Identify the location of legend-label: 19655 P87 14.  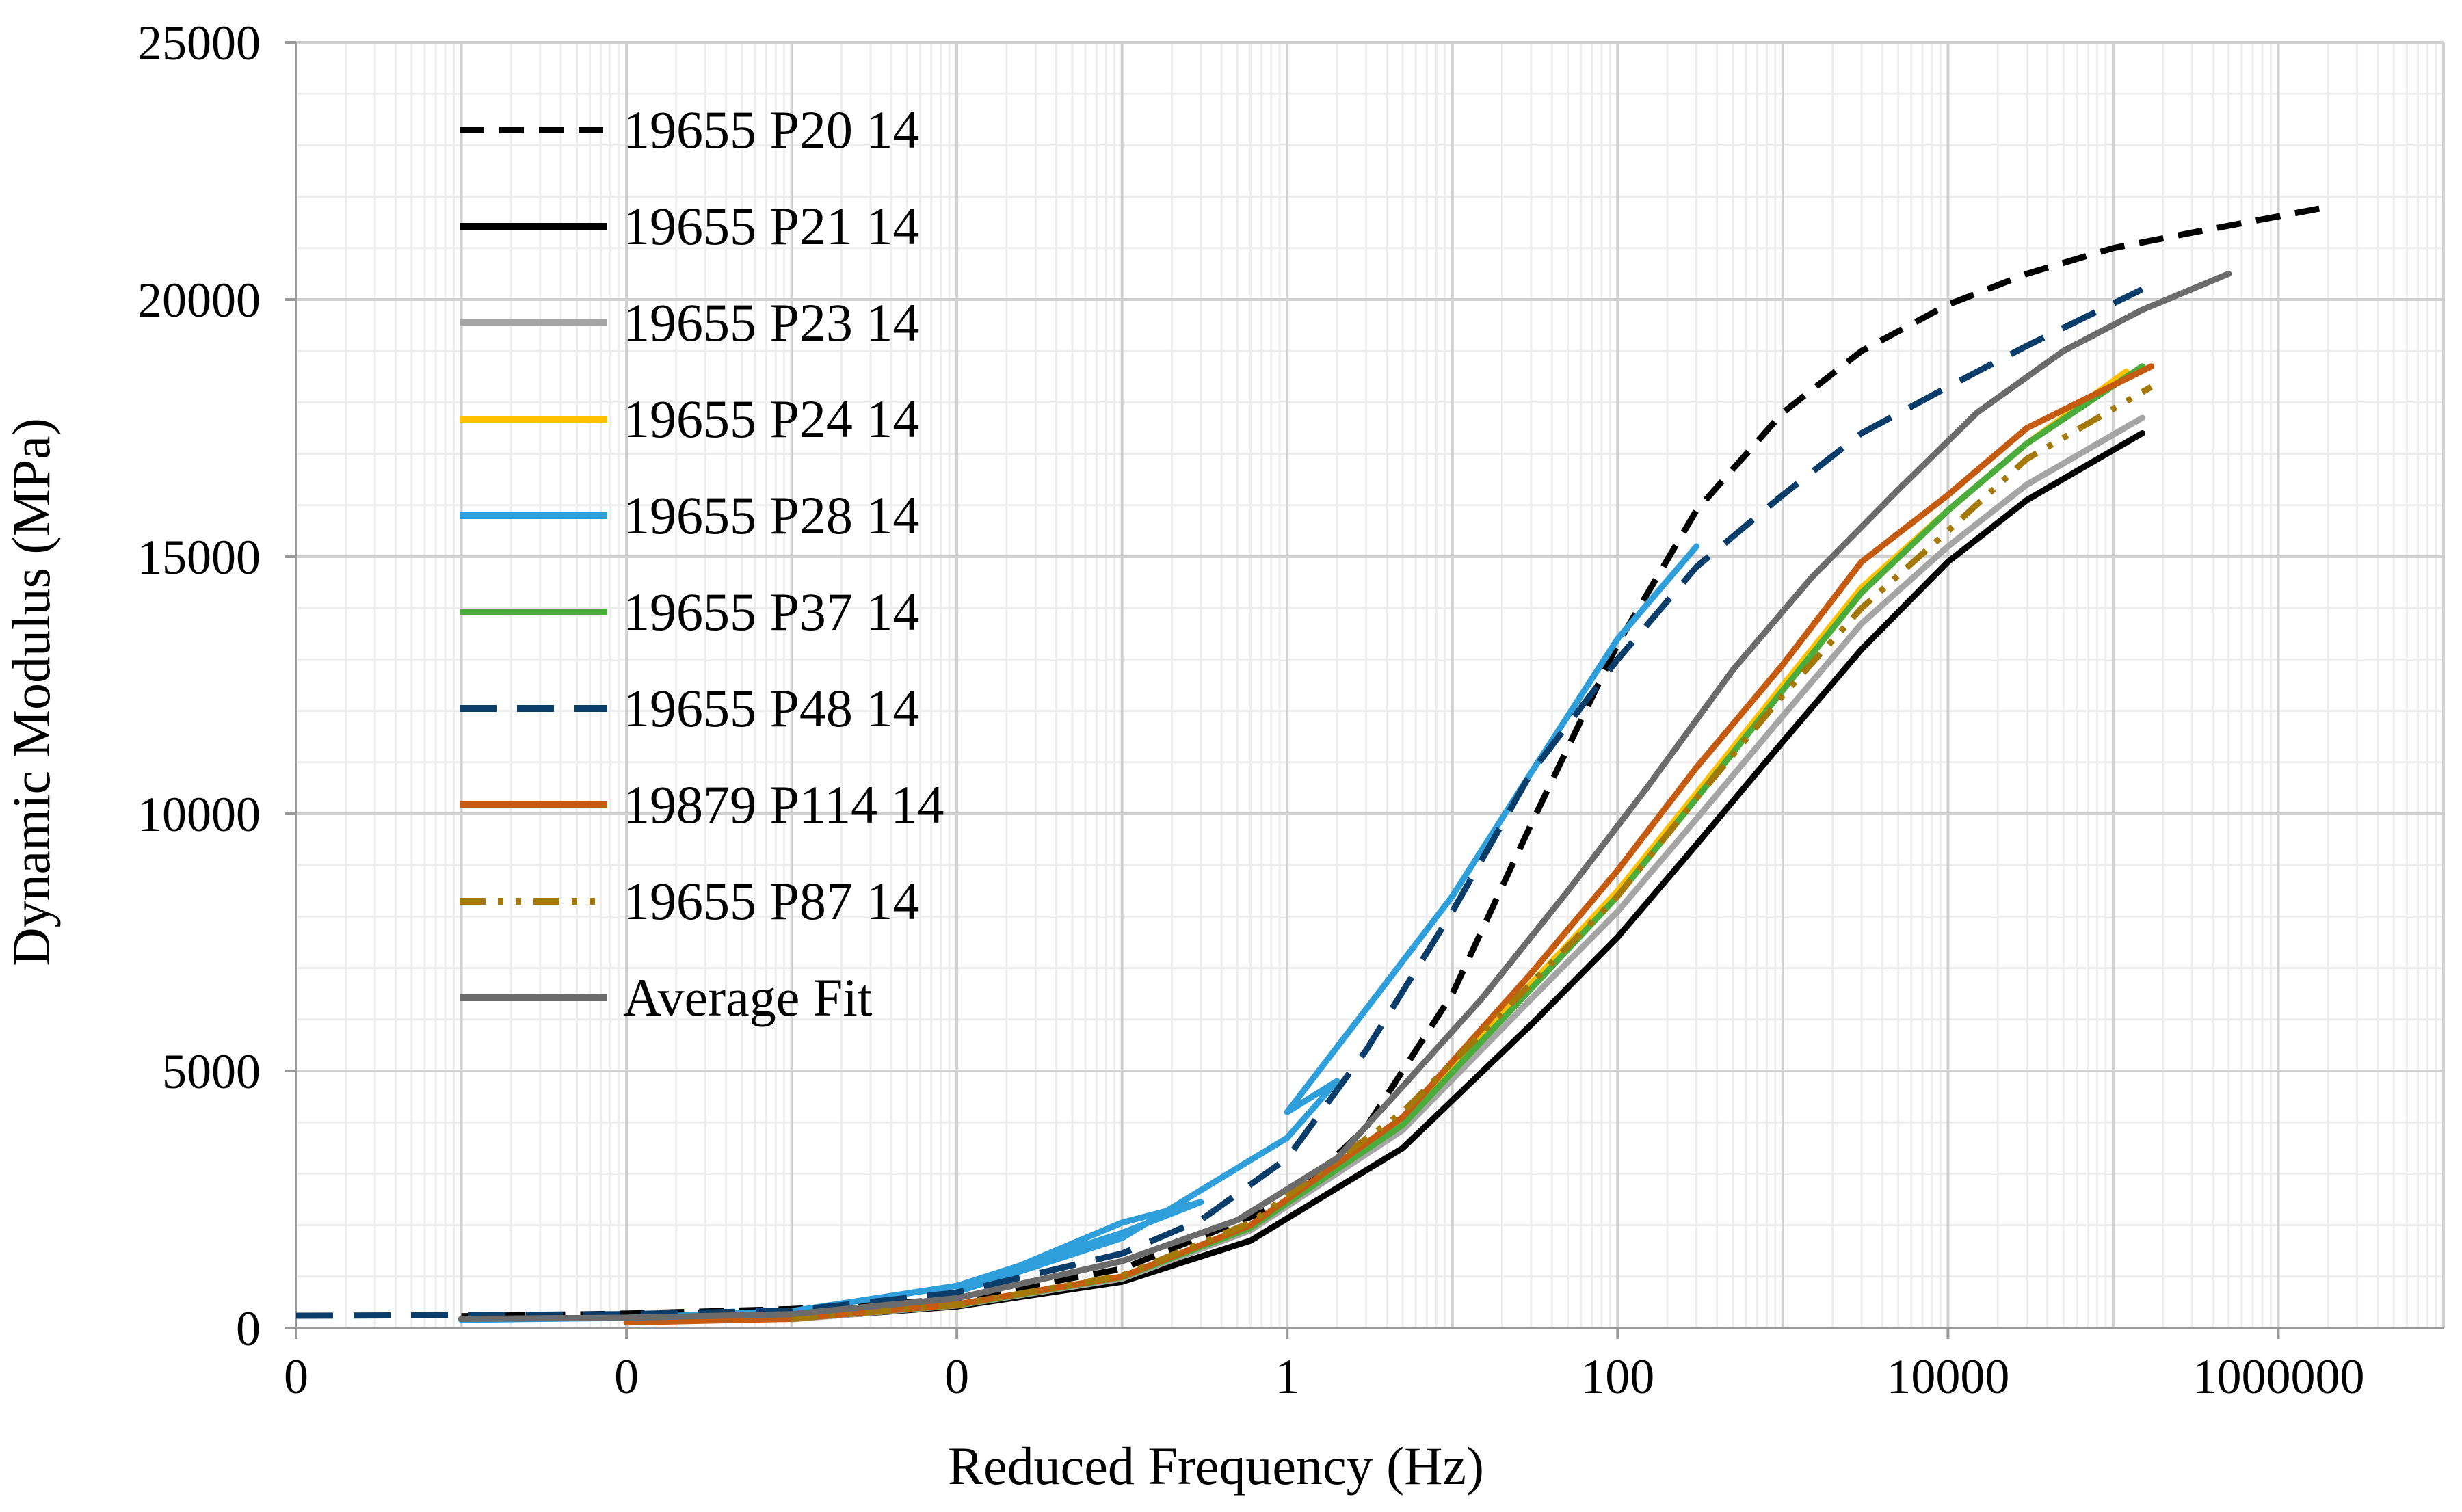
(771, 901).